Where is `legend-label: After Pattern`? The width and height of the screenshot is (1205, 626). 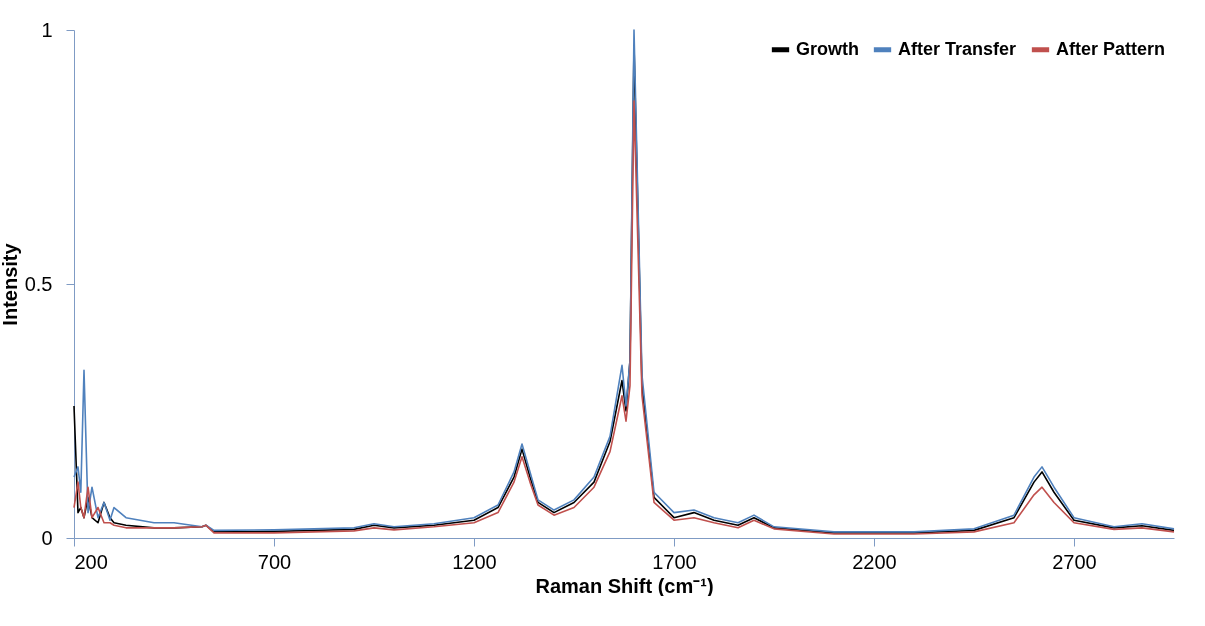
legend-label: After Pattern is located at coordinates (1111, 48).